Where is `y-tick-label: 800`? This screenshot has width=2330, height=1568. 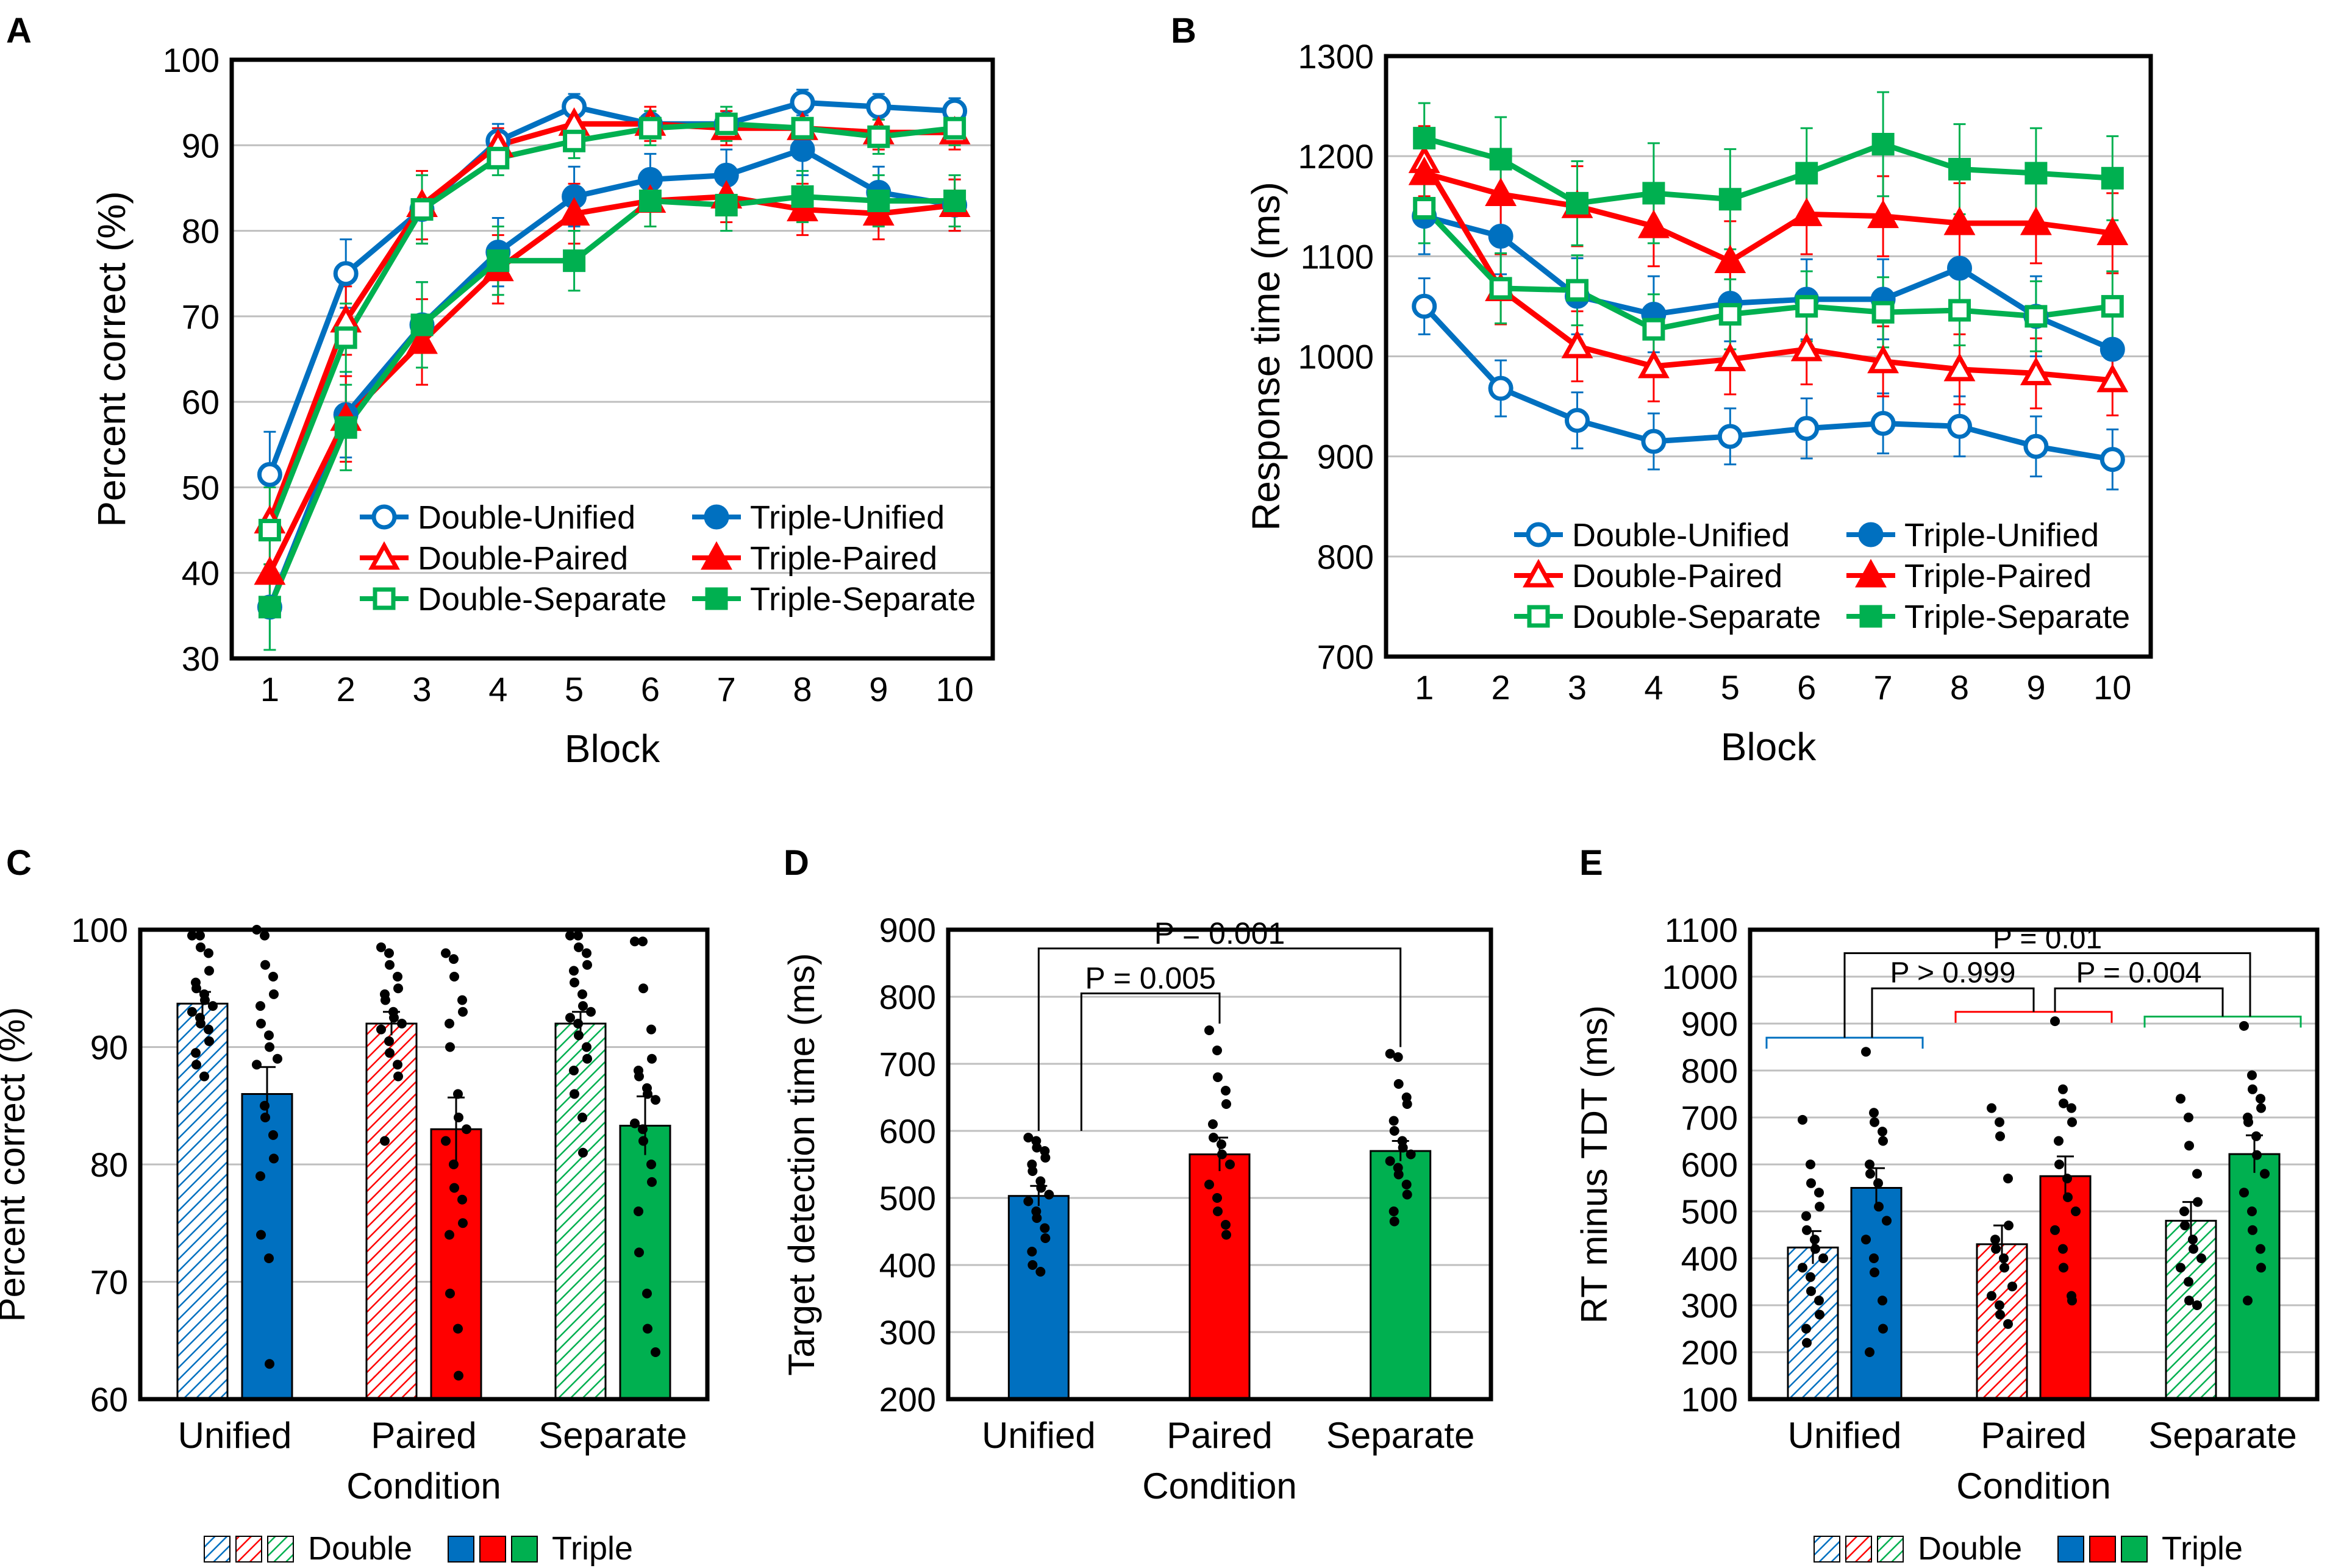 y-tick-label: 800 is located at coordinates (1345, 557).